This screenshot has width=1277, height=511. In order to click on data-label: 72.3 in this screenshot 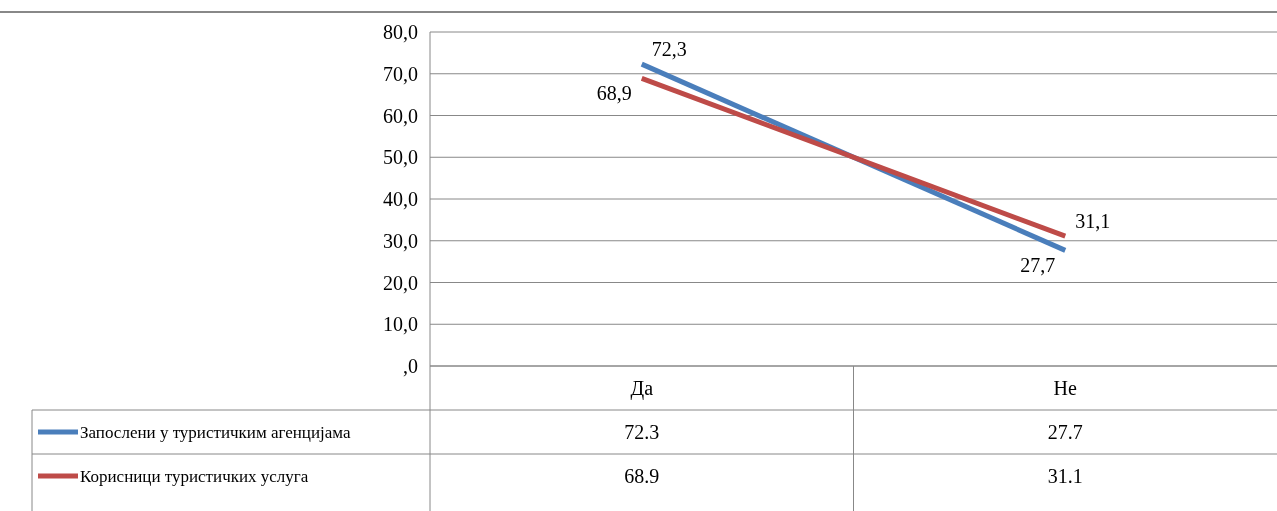, I will do `click(642, 432)`.